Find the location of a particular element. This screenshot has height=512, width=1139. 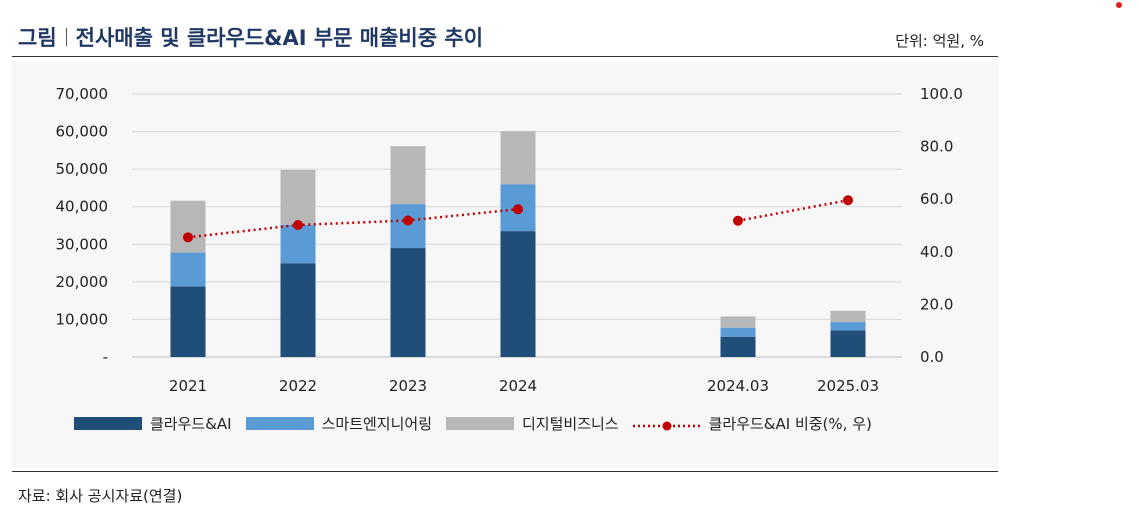

y-right-tick-label: 0.0 is located at coordinates (932, 357).